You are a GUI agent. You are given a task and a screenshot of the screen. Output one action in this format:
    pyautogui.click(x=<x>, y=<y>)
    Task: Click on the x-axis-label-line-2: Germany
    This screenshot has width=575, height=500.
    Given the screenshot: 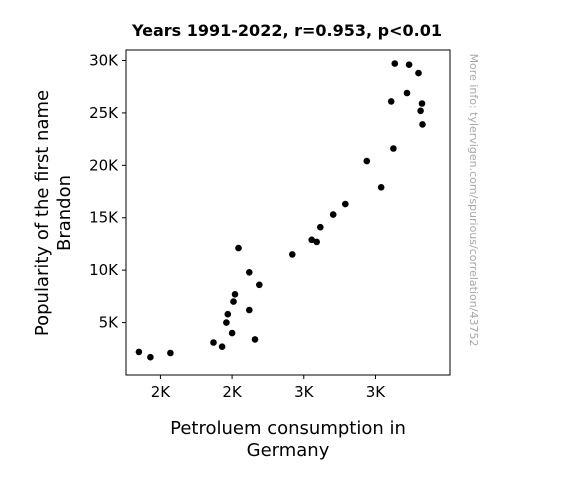 What is the action you would take?
    pyautogui.click(x=288, y=450)
    